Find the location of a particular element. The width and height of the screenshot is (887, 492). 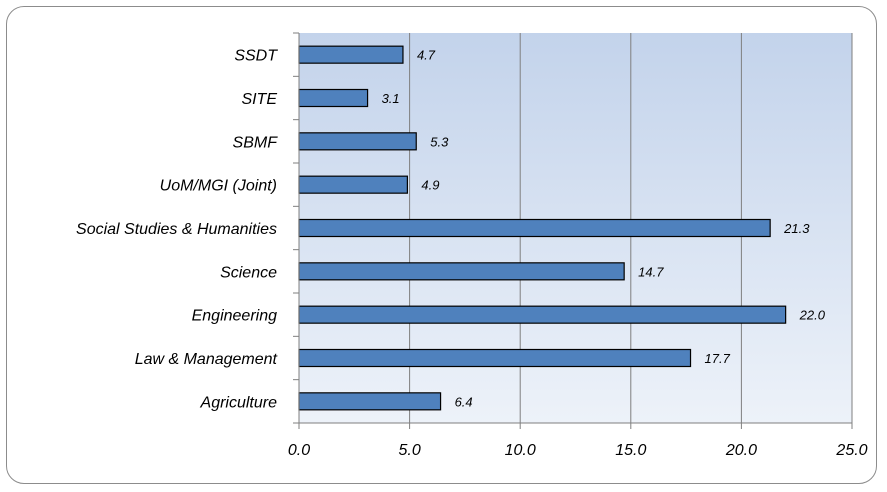

data-label: 5.3 is located at coordinates (439, 141).